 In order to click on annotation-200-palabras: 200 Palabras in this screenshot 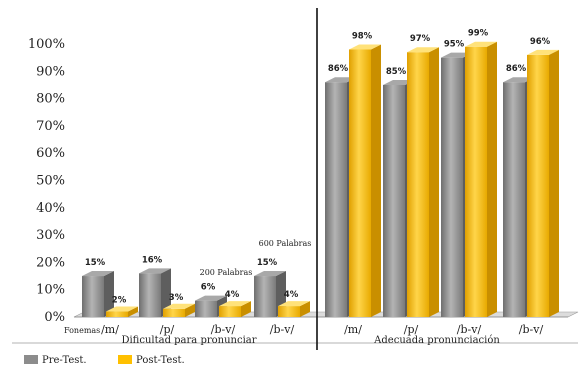, I will do `click(226, 272)`.